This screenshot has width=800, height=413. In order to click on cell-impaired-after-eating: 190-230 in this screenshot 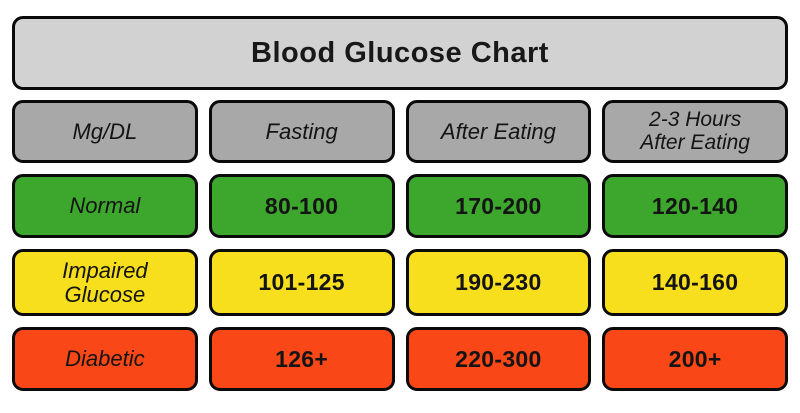, I will do `click(498, 282)`.